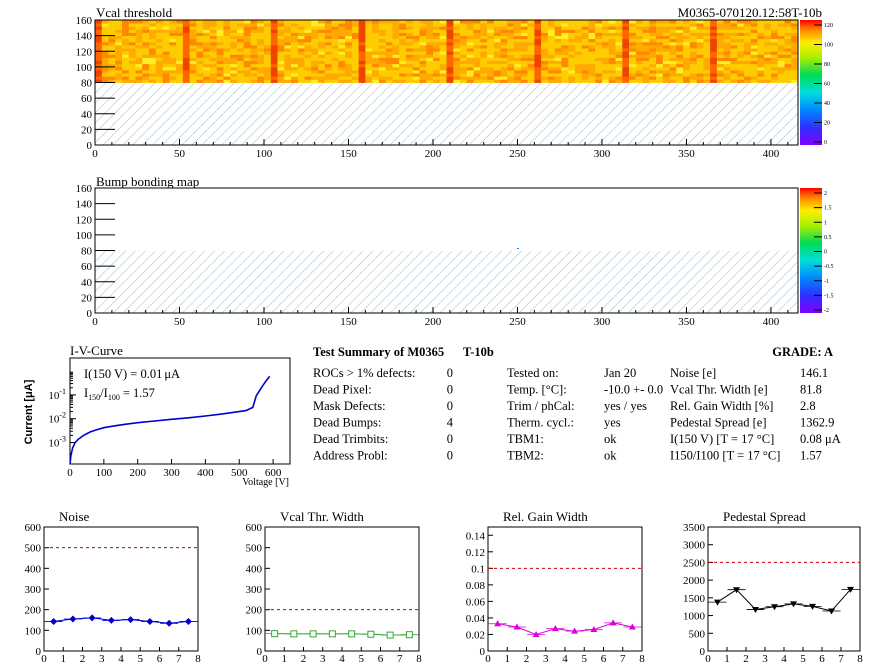 This screenshot has height=672, width=896. I want to click on x-tick-label: 100, so click(264, 322).